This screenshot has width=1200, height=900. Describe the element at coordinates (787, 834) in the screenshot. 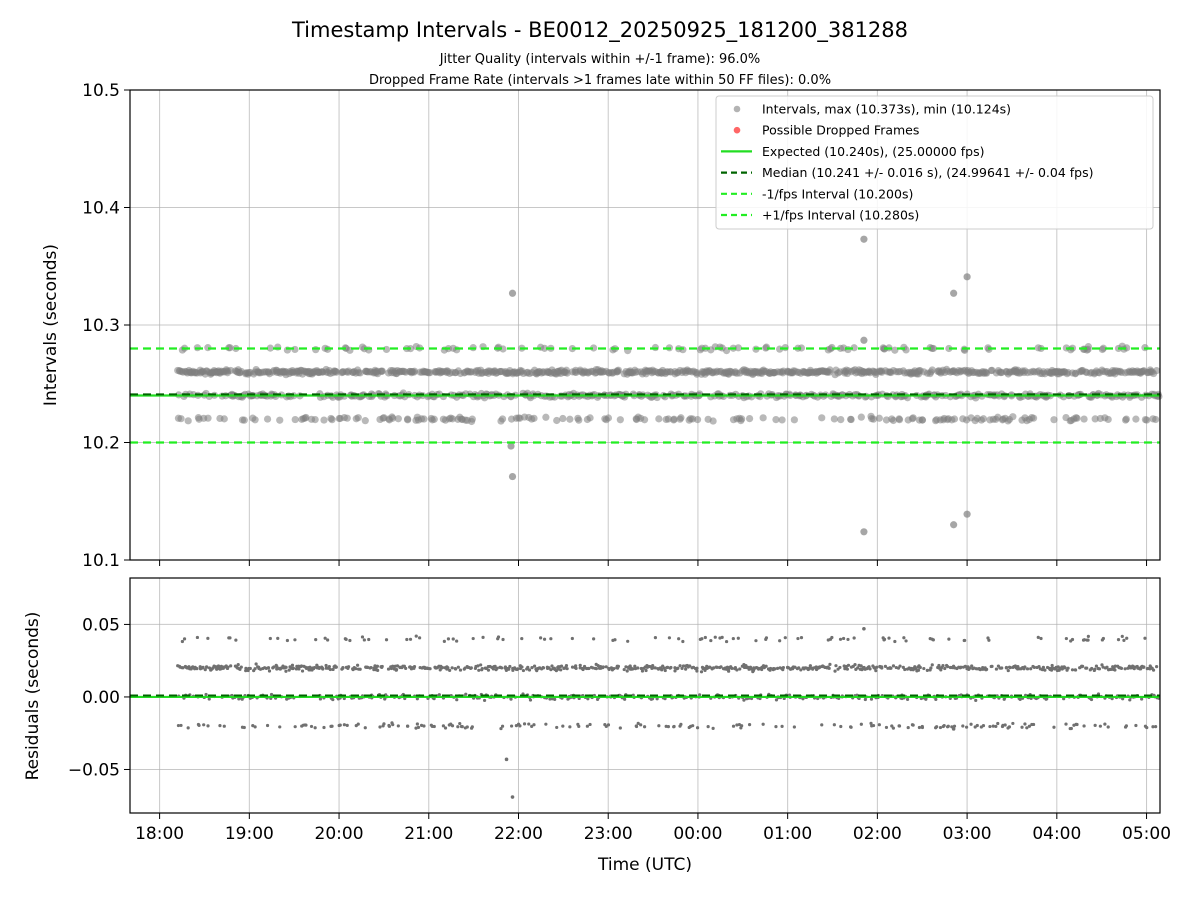

I see `x-tick-label: 01:00` at that location.